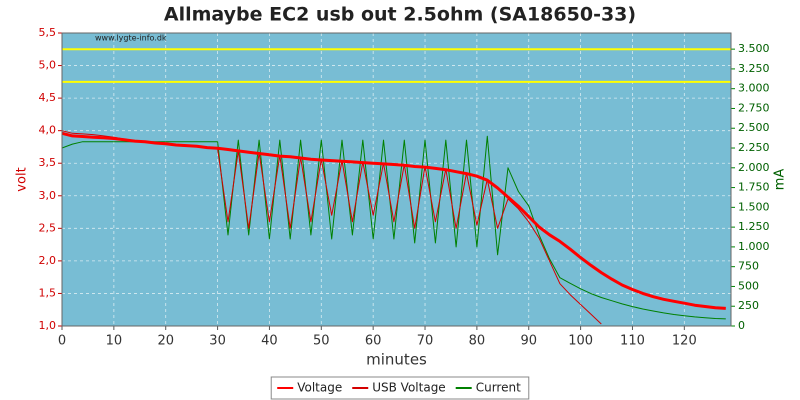 This screenshot has height=400, width=800. I want to click on y2-tick-label: 1.750, so click(754, 187).